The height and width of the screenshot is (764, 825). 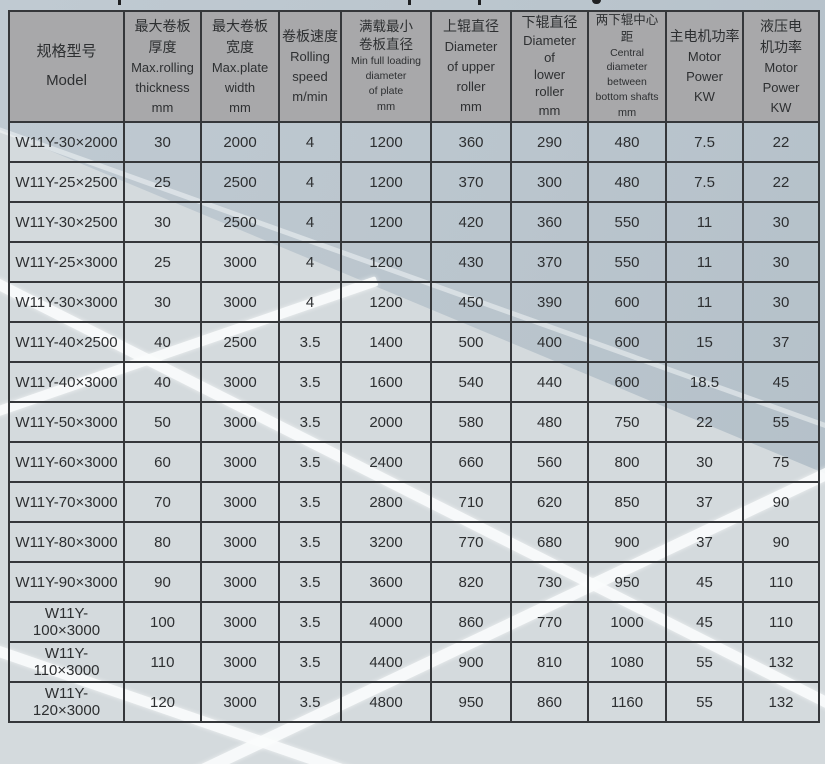 I want to click on value-cell: 90, so click(x=781, y=542).